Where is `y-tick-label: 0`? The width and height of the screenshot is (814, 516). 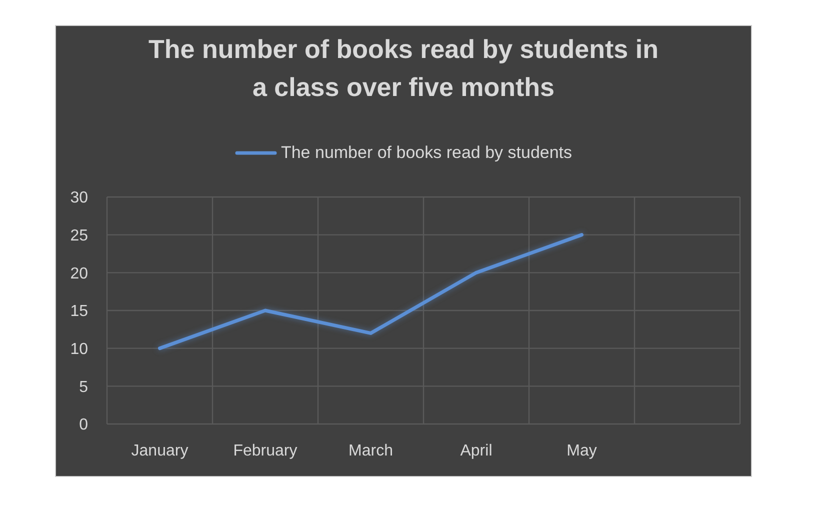
y-tick-label: 0 is located at coordinates (83, 425).